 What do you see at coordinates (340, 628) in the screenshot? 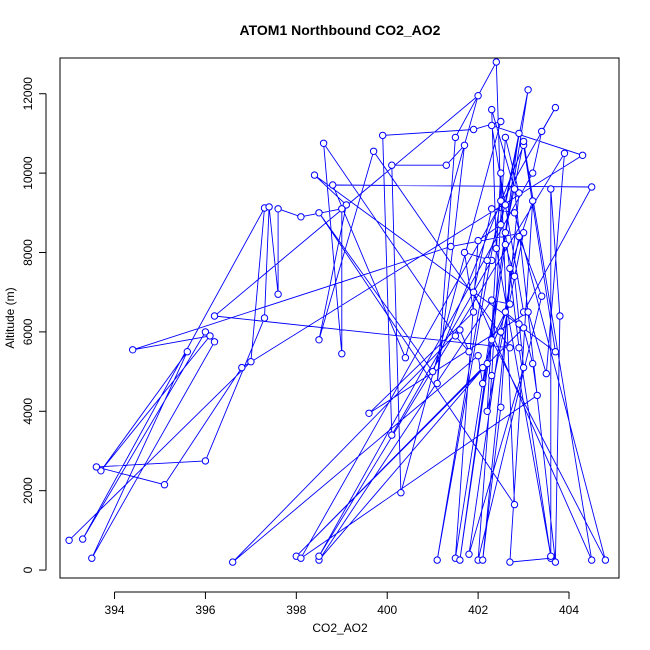
I see `x-axis-label: CO2_AO2` at bounding box center [340, 628].